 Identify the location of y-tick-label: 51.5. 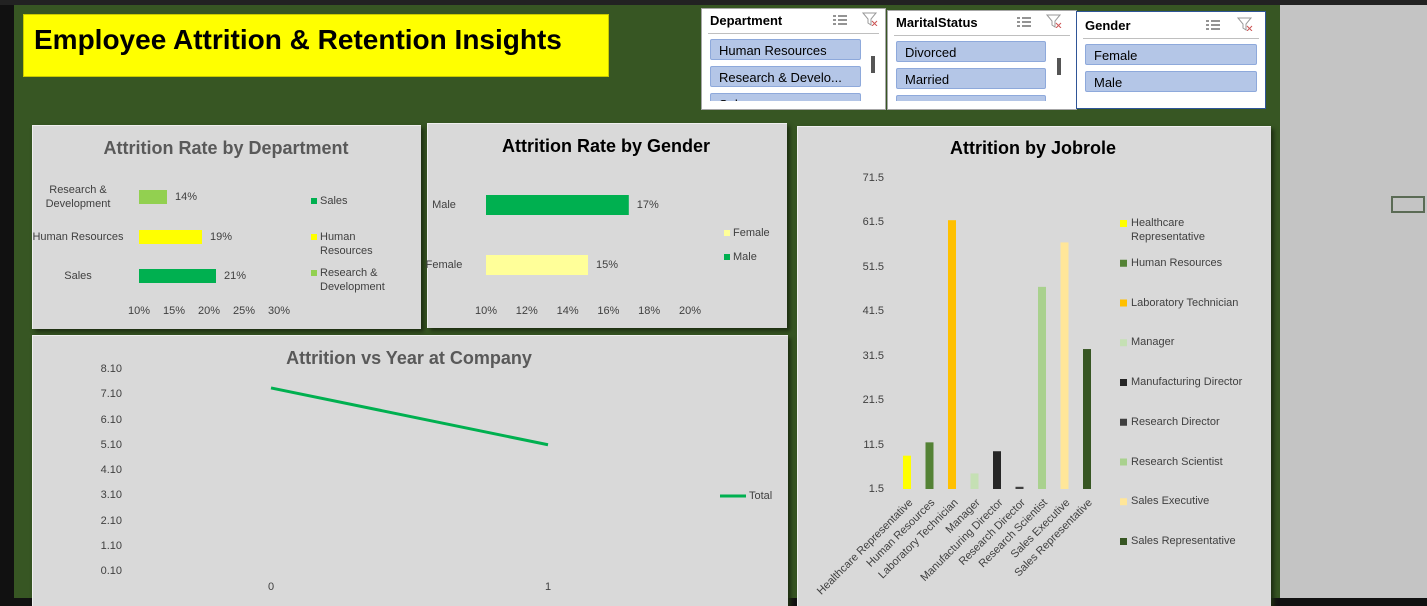
(873, 266).